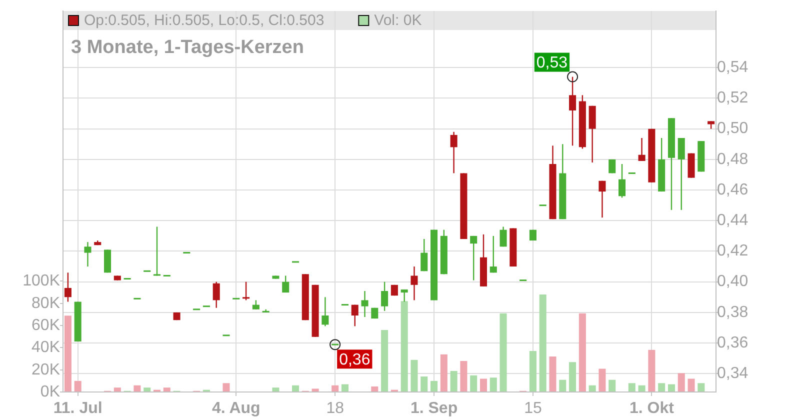 The width and height of the screenshot is (800, 420). Describe the element at coordinates (41, 281) in the screenshot. I see `y2-tick-label: 100K` at that location.